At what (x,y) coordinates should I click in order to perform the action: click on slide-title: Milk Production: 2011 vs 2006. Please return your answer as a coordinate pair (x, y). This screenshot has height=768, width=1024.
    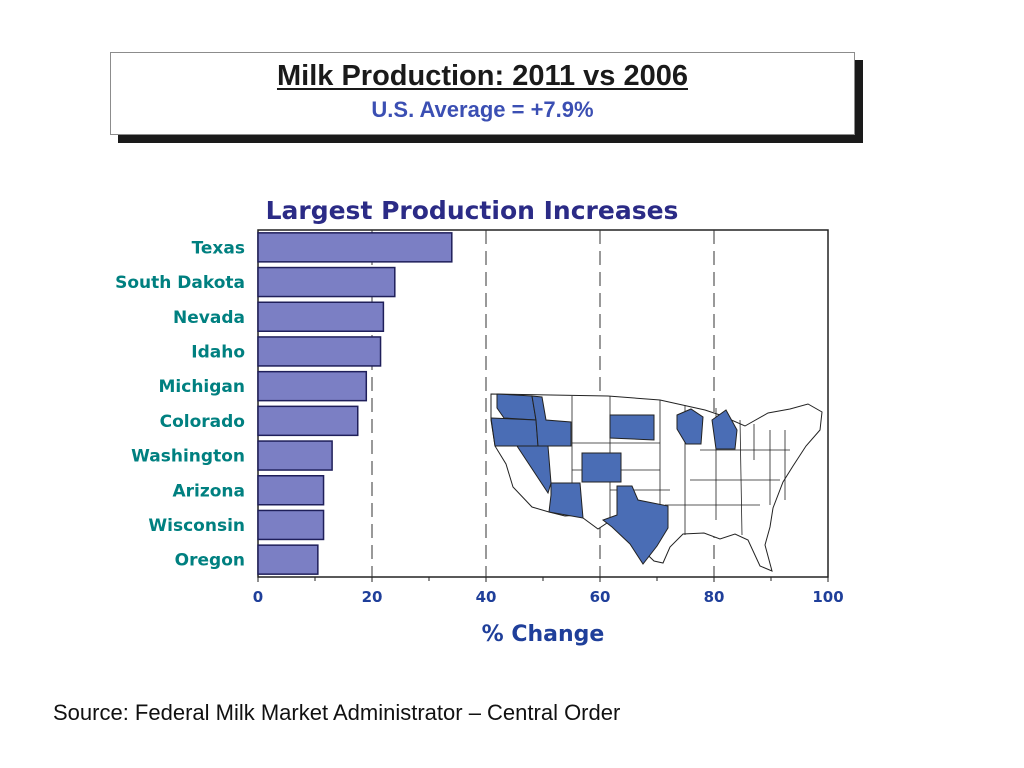
    Looking at the image, I should click on (482, 76).